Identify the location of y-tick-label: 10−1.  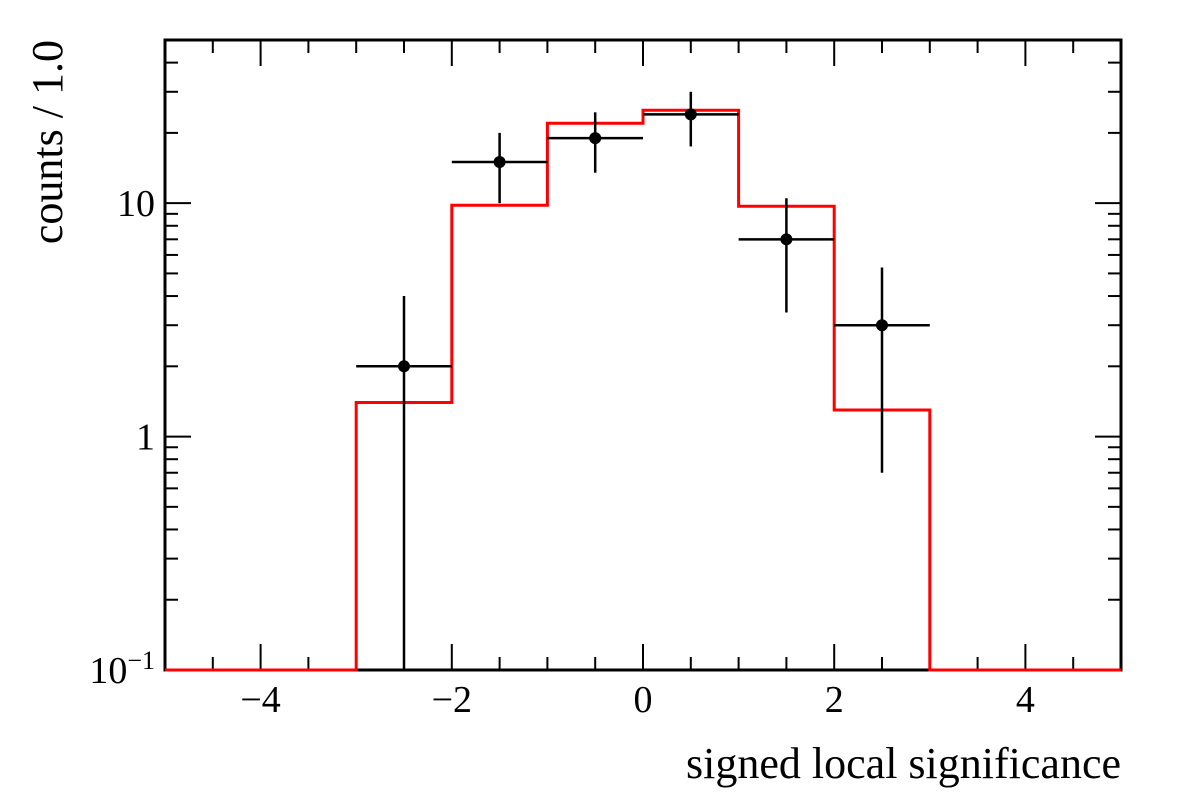
(122, 669).